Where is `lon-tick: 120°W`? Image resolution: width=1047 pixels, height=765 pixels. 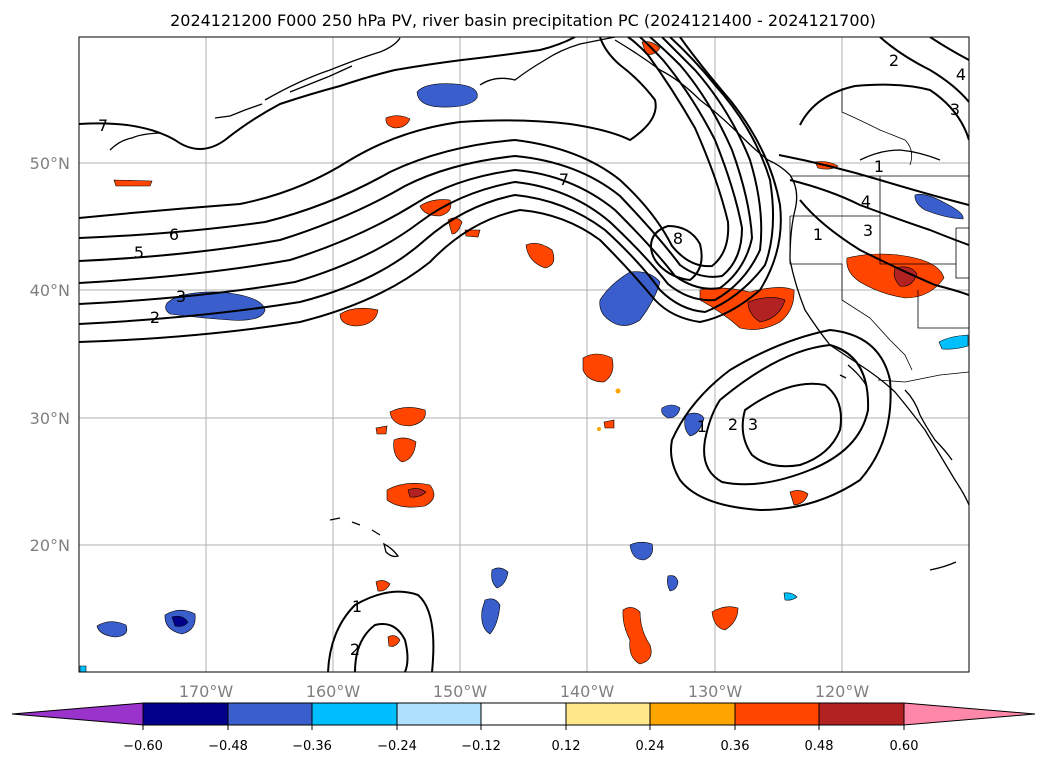
lon-tick: 120°W is located at coordinates (842, 691).